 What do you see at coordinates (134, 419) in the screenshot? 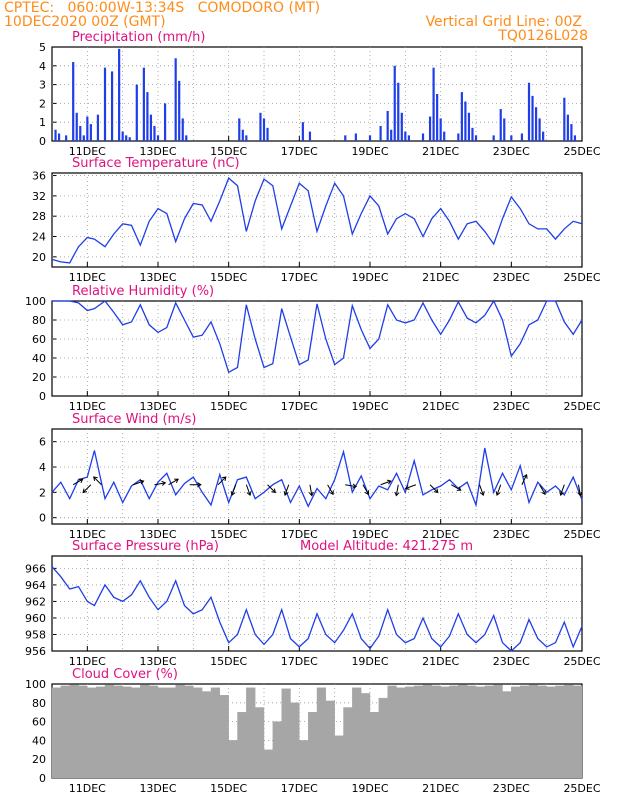
I see `panel-title: Surface Wind (m/s)` at bounding box center [134, 419].